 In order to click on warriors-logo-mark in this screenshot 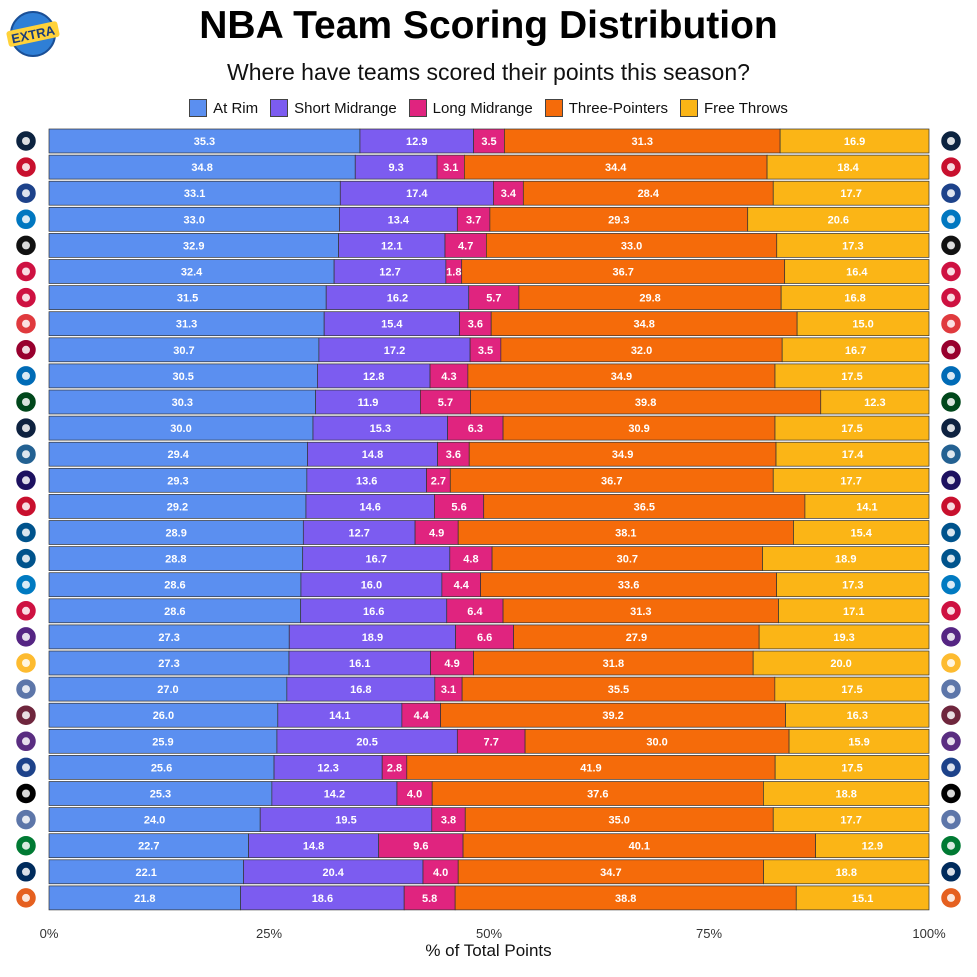, I will do `click(26, 767)`.